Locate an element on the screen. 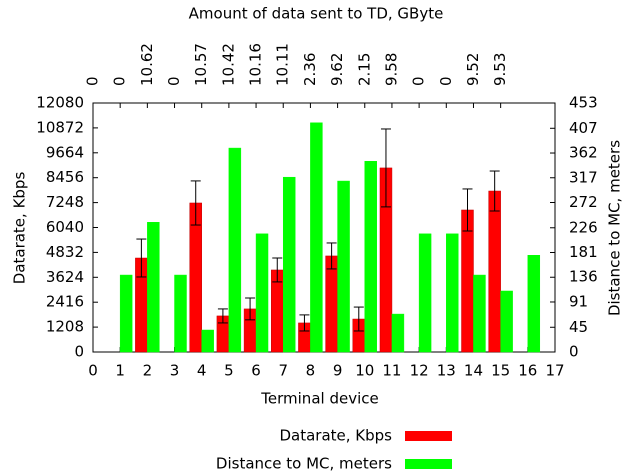 This screenshot has width=633, height=475. x-tick-label: 9 is located at coordinates (338, 371).